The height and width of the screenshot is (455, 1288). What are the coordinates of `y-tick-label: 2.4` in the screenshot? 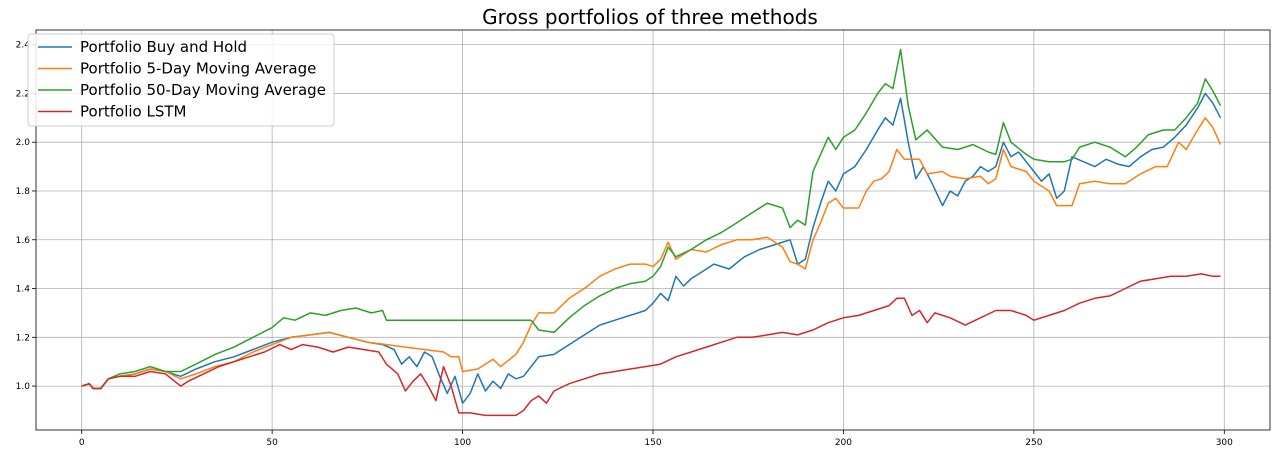 It's located at (23, 46).